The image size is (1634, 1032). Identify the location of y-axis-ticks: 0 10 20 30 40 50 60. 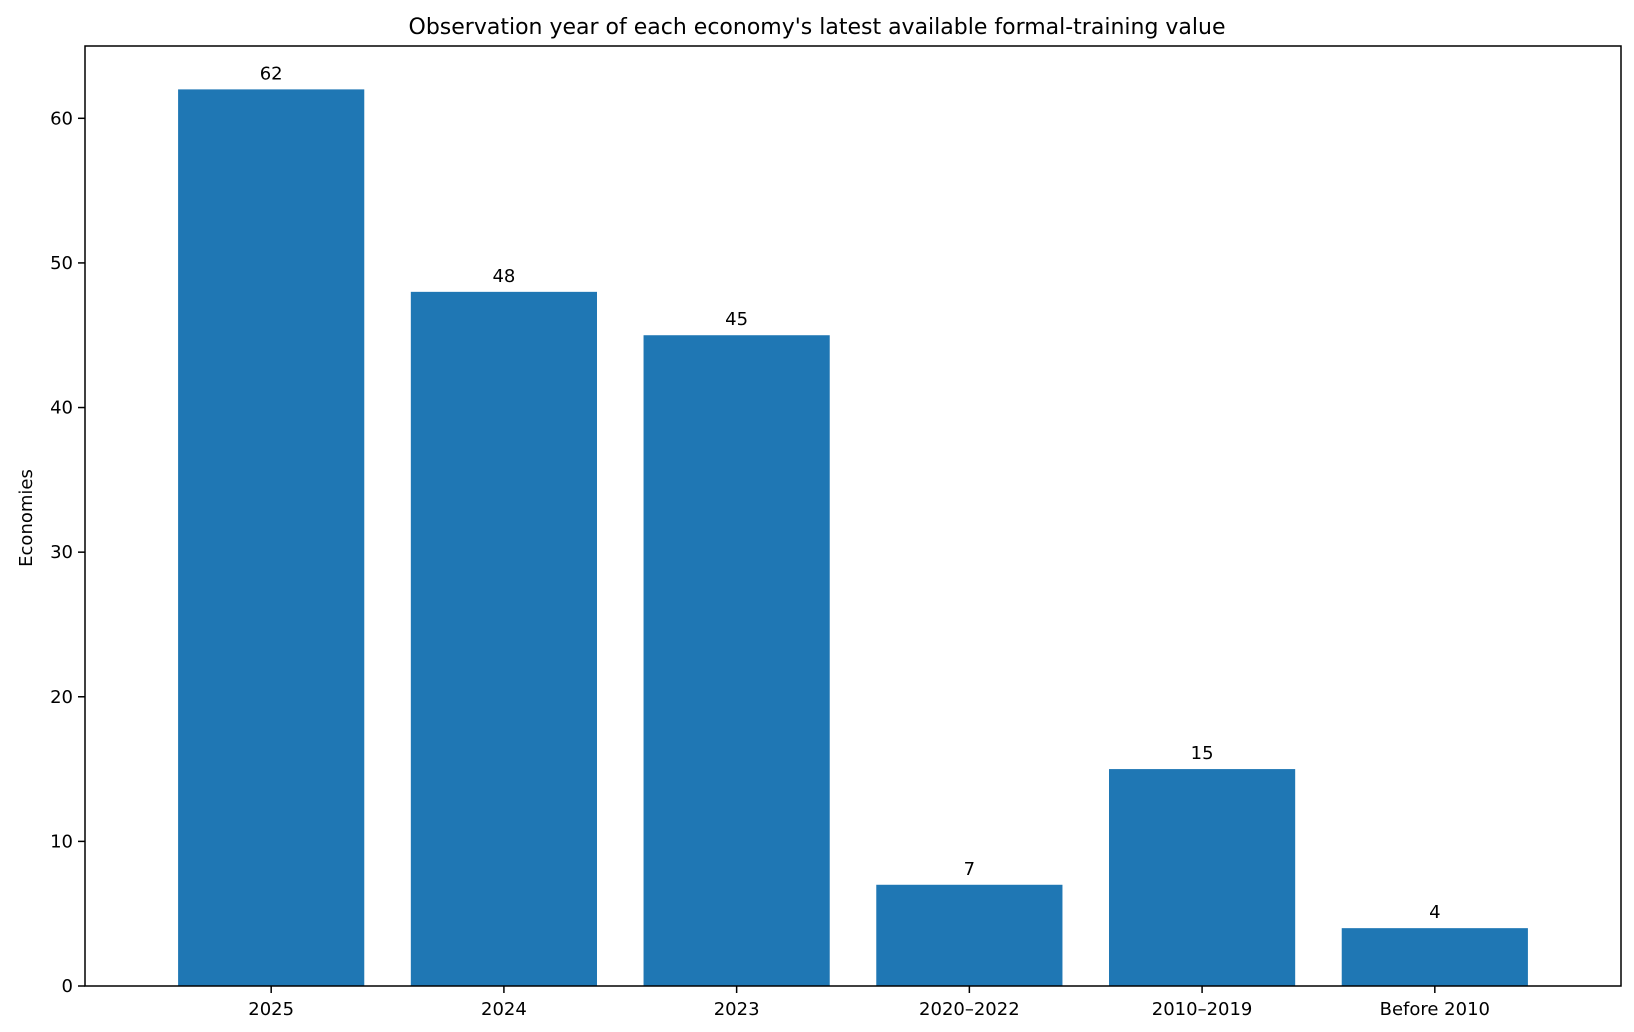
(67, 552).